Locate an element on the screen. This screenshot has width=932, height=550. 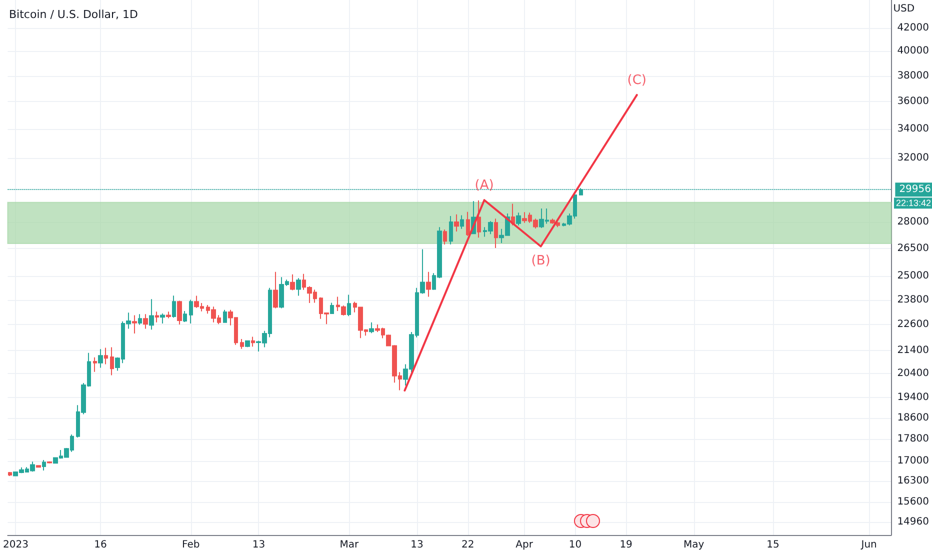
x-tick-label: 2023 is located at coordinates (15, 545).